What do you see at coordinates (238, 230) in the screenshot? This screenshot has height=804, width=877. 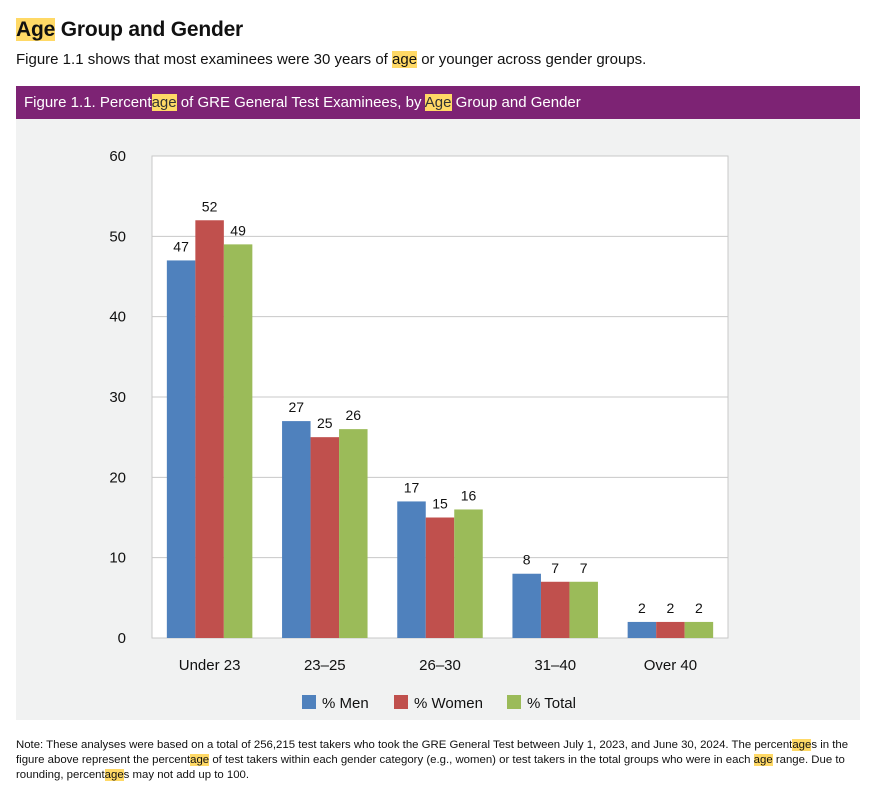 I see `data-label: 49` at bounding box center [238, 230].